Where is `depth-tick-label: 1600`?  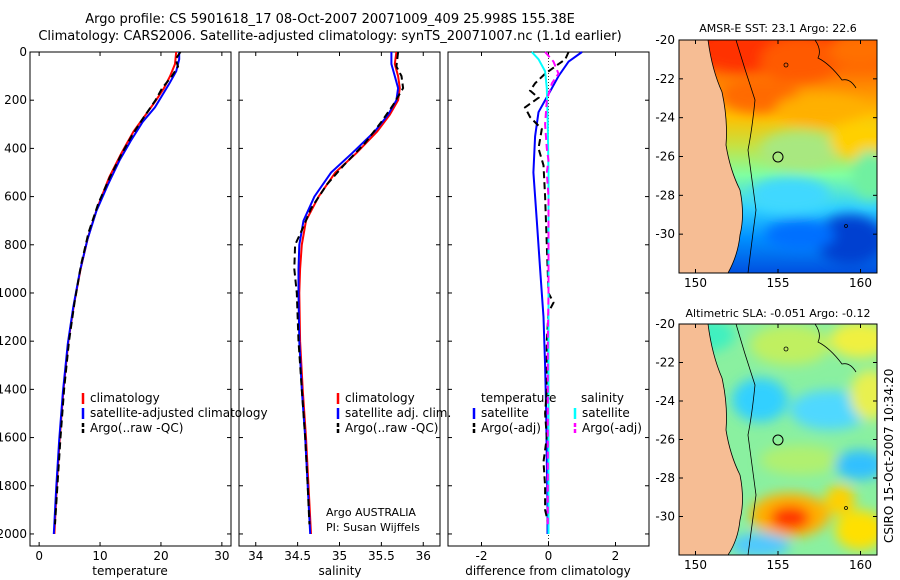
depth-tick-label: 1600 is located at coordinates (13, 438).